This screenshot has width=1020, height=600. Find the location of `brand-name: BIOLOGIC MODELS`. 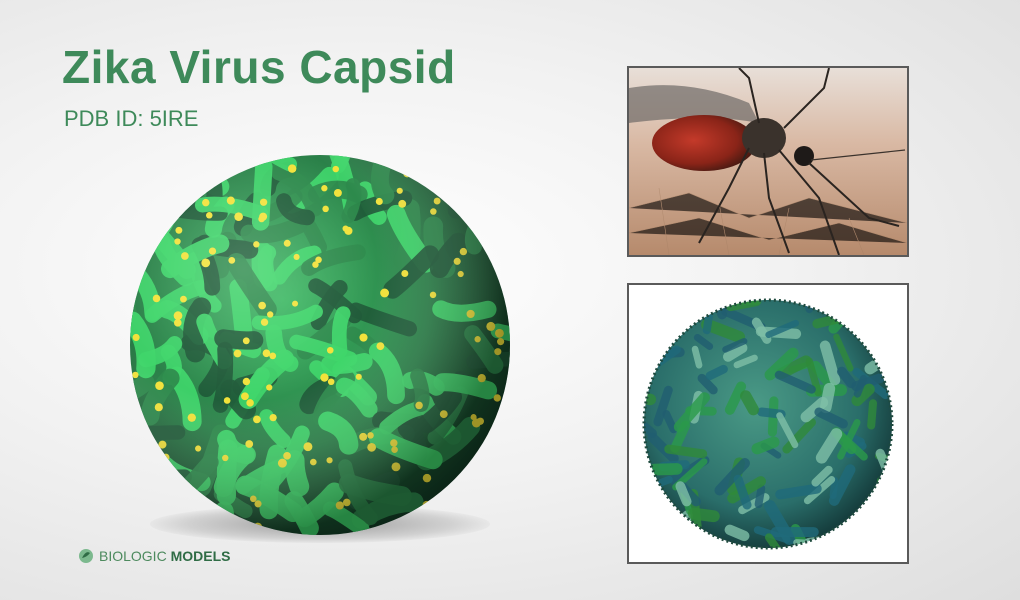

brand-name: BIOLOGIC MODELS is located at coordinates (164, 556).